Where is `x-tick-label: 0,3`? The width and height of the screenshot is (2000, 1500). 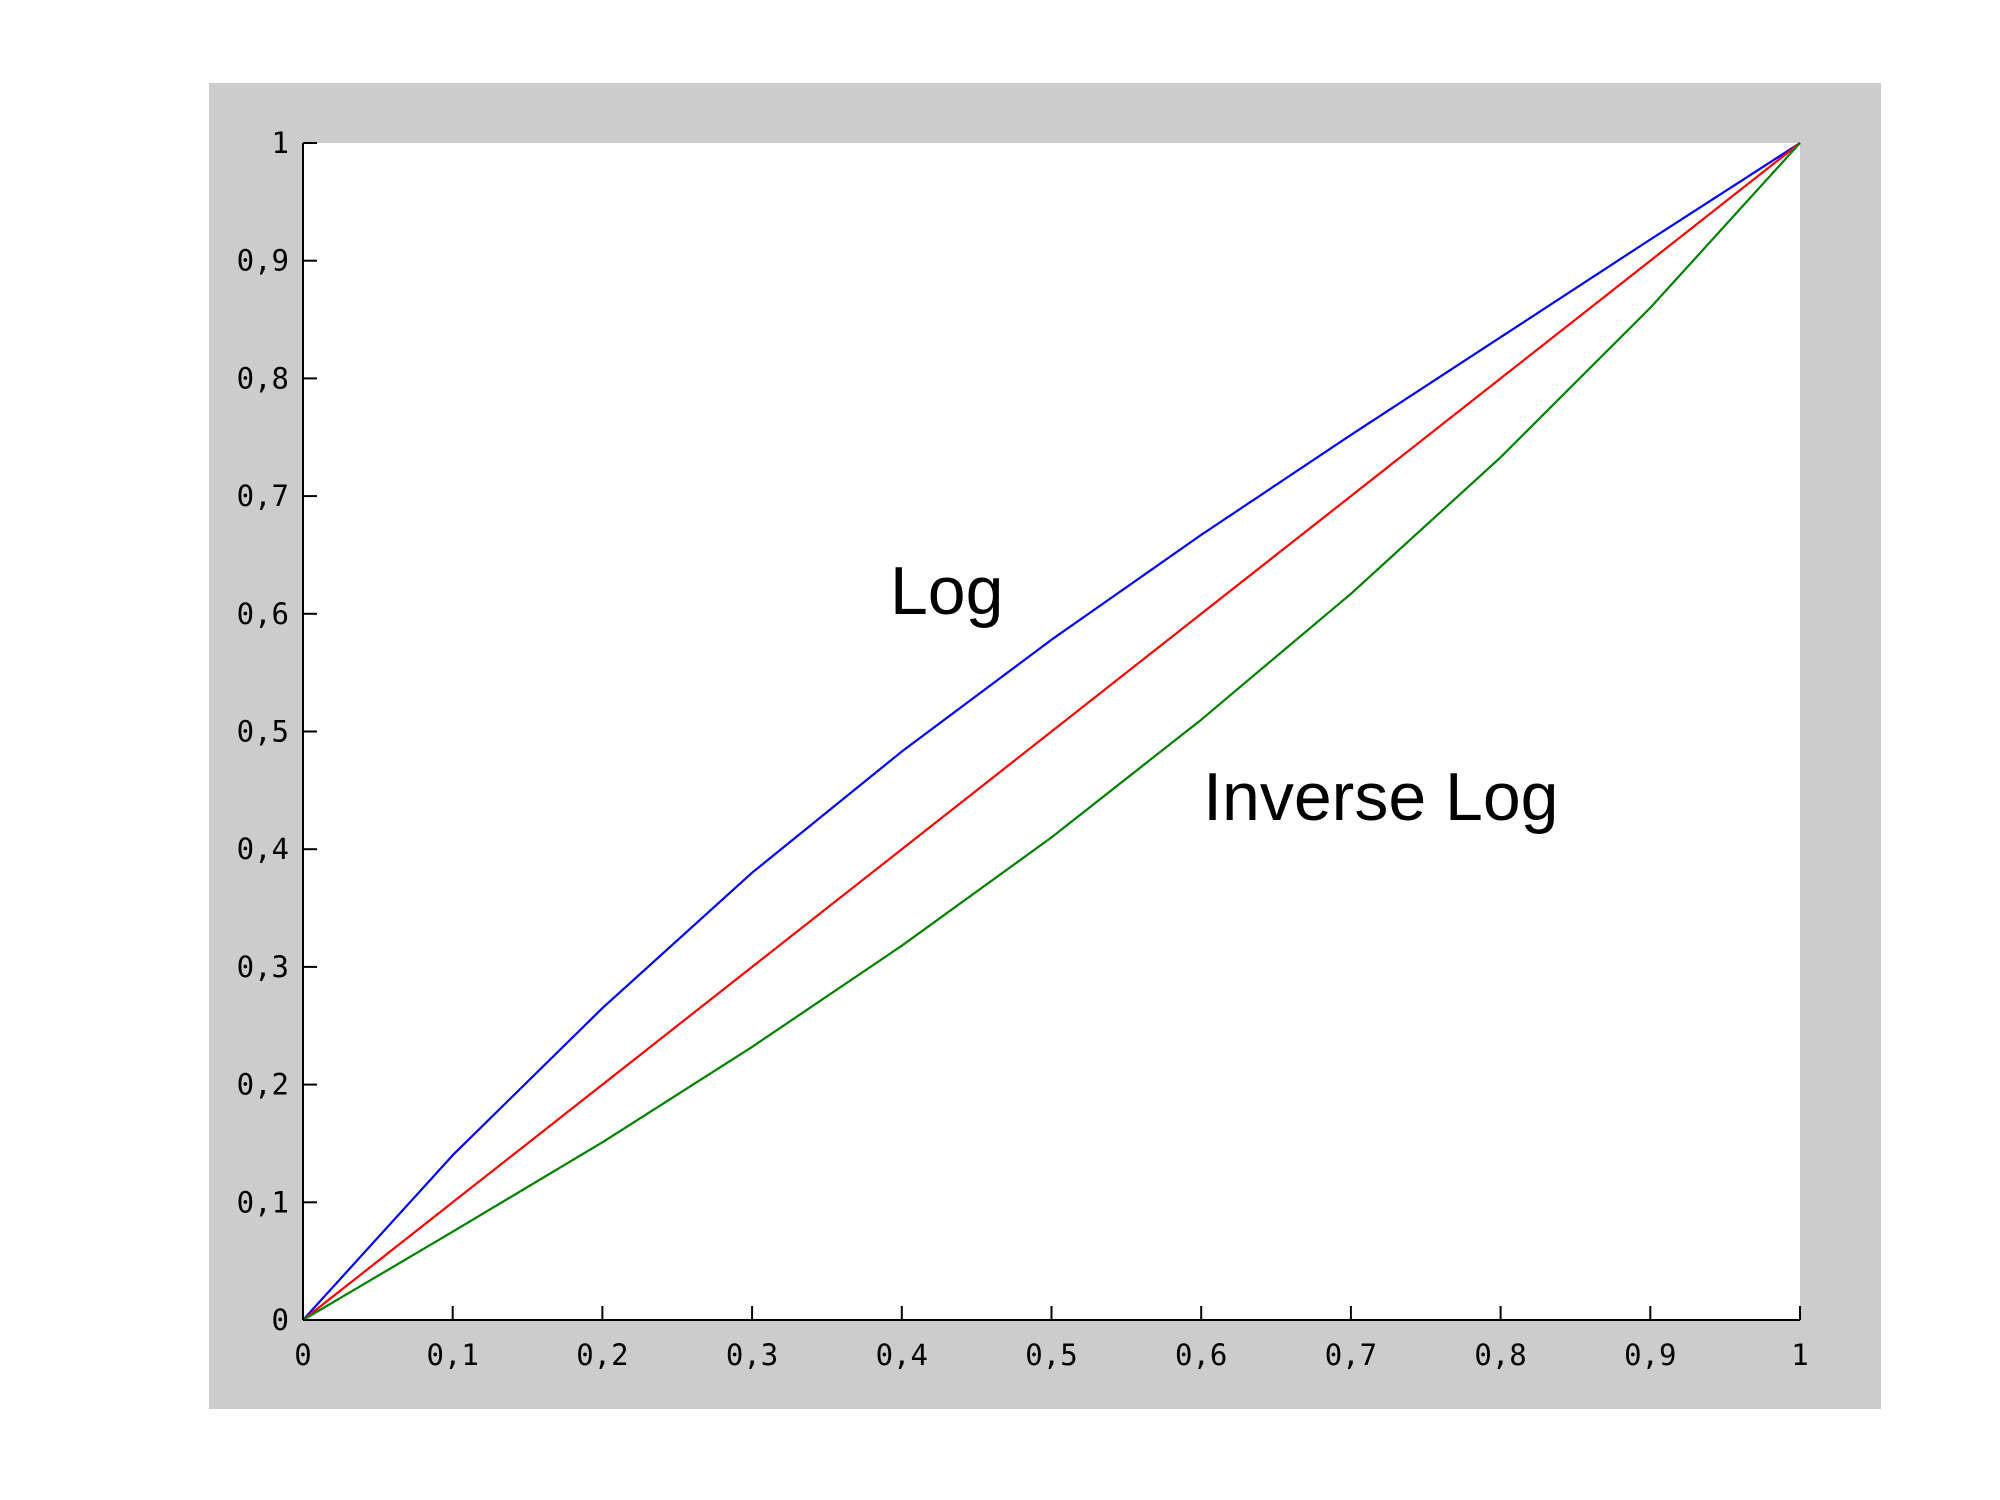
x-tick-label: 0,3 is located at coordinates (752, 1355).